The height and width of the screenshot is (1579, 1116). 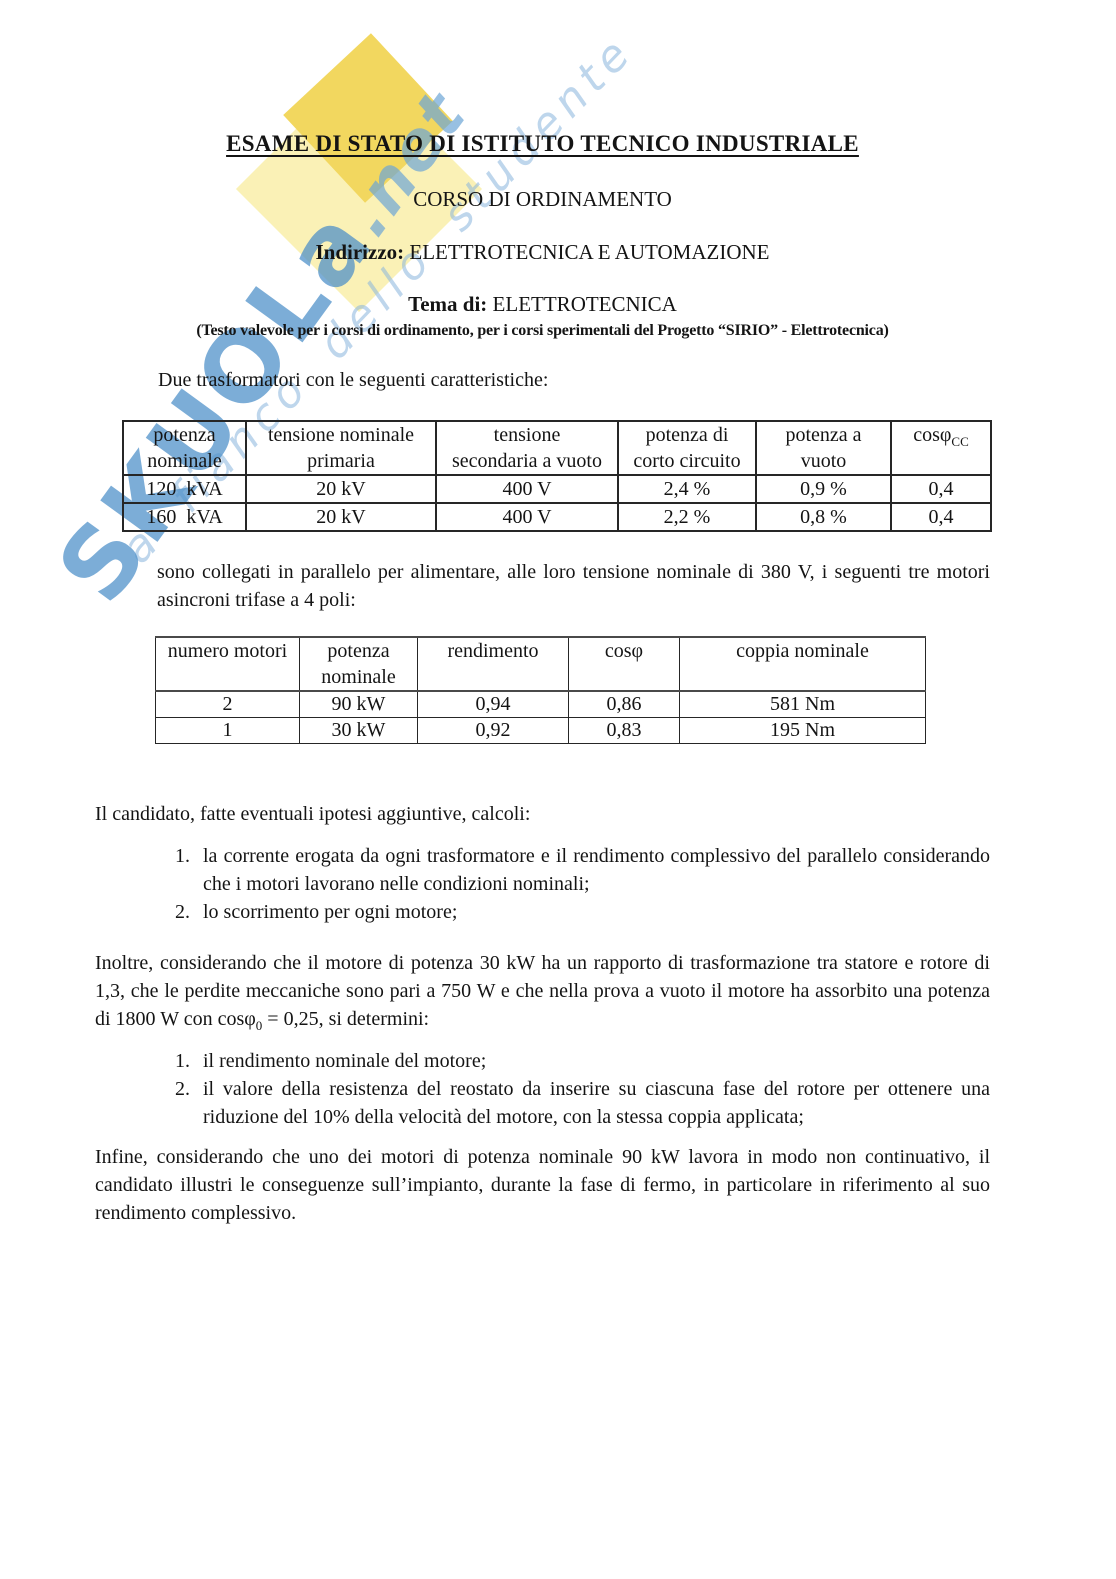 What do you see at coordinates (346, 1019) in the screenshot?
I see `para3-text-after: = 0,25, si determini:` at bounding box center [346, 1019].